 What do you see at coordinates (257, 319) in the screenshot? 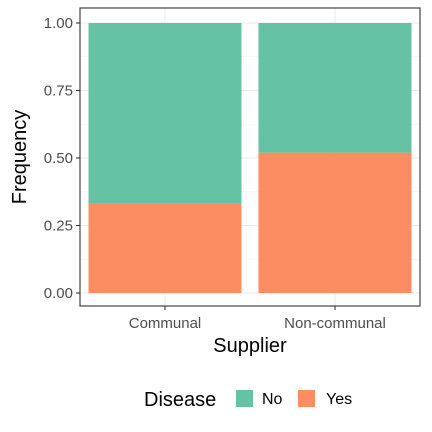
I see `x-axis: Communal Non-communal` at bounding box center [257, 319].